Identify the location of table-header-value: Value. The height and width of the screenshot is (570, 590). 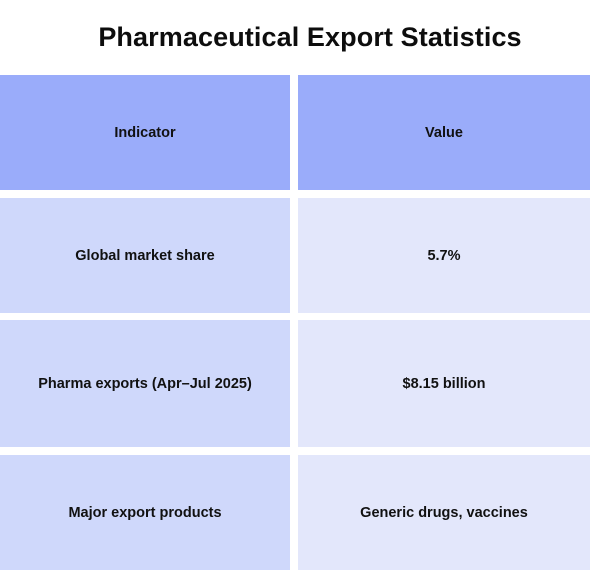
(444, 132).